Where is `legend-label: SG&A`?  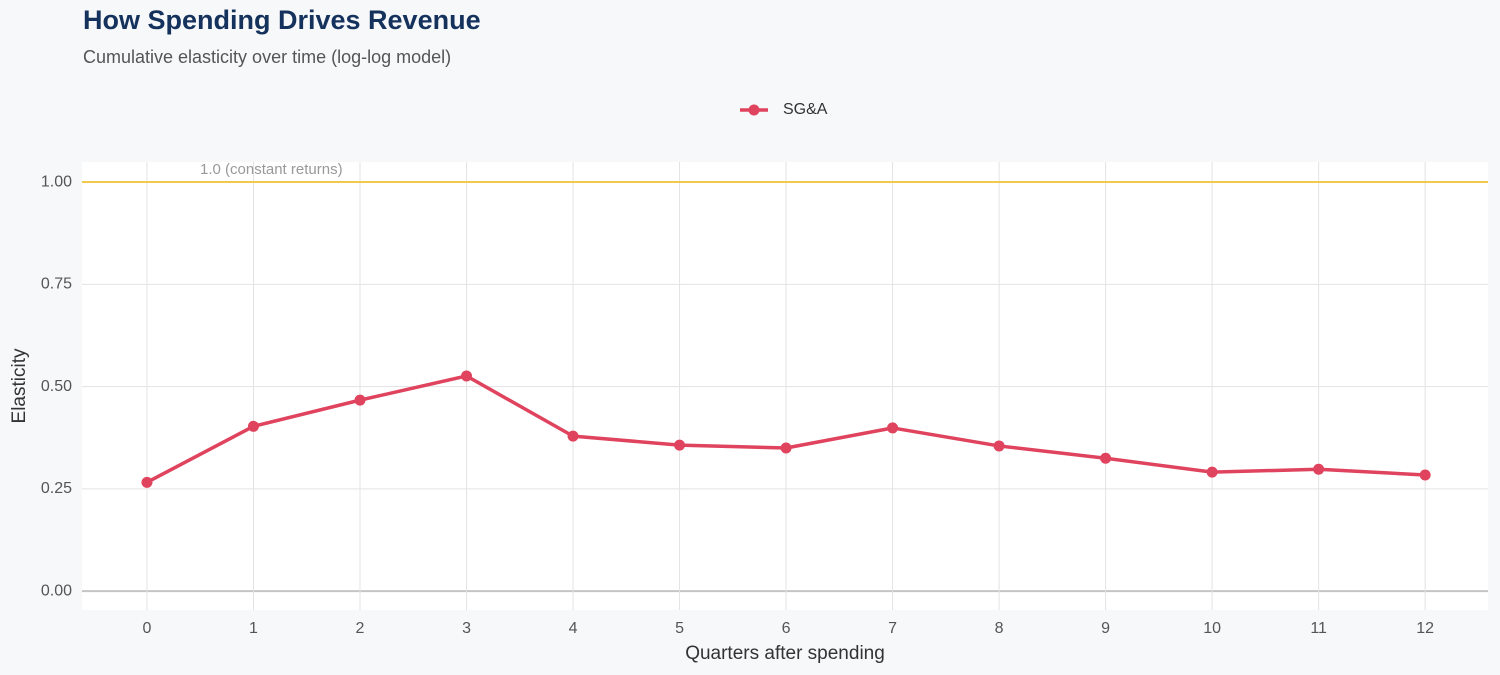
legend-label: SG&A is located at coordinates (805, 109).